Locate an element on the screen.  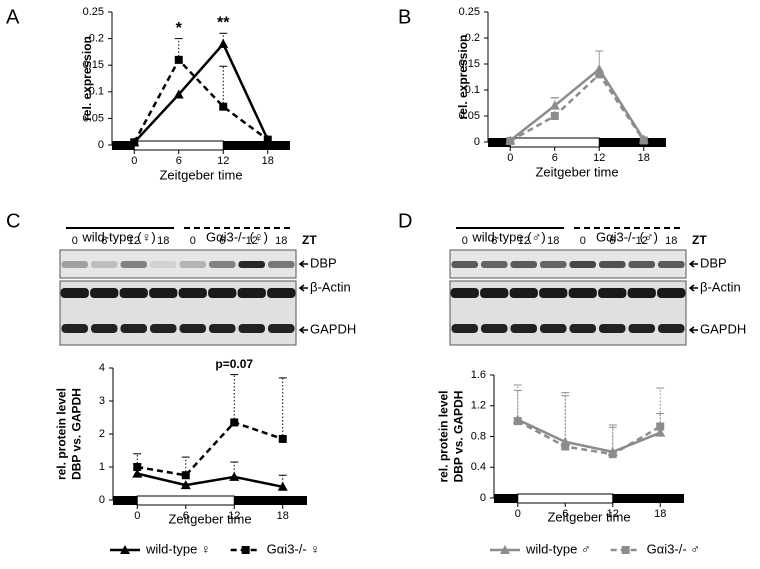
y-tick-label: 3 is located at coordinates (102, 401).